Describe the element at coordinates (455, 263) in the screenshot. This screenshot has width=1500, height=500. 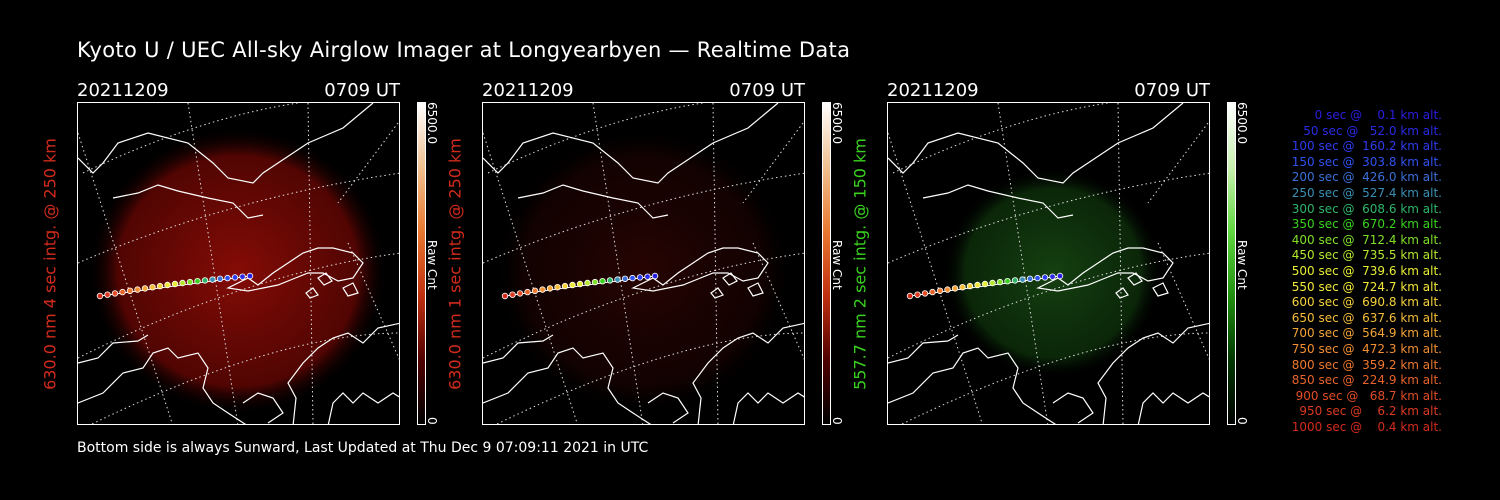
I see `panel-side-label: 630.0 nm 1 sec intg. @ 250 km` at that location.